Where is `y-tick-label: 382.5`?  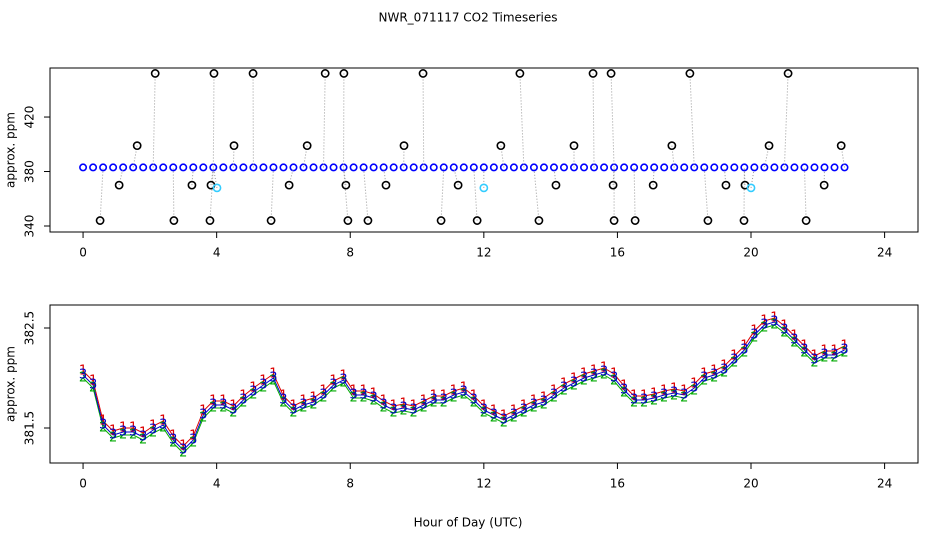 y-tick-label: 382.5 is located at coordinates (30, 328).